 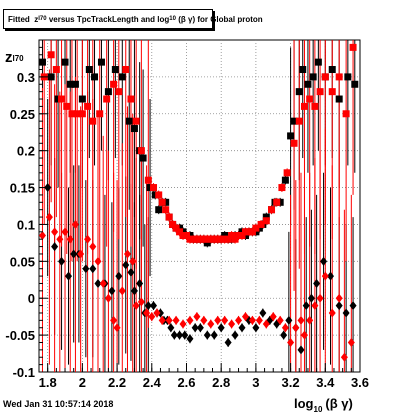 I want to click on y-tick-label: 0.25, so click(x=22, y=114).